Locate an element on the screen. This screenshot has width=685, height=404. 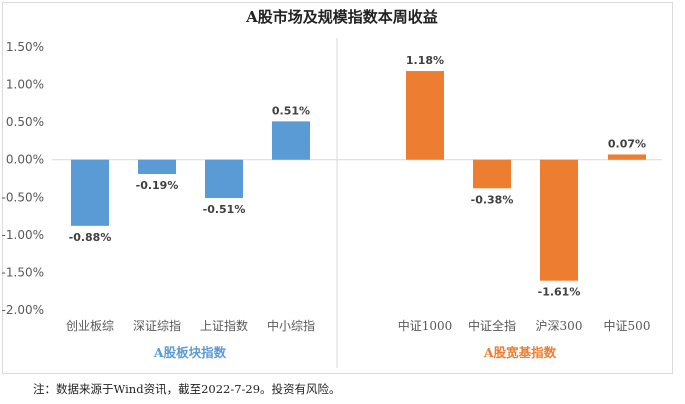
category-label: 中证500 is located at coordinates (627, 325).